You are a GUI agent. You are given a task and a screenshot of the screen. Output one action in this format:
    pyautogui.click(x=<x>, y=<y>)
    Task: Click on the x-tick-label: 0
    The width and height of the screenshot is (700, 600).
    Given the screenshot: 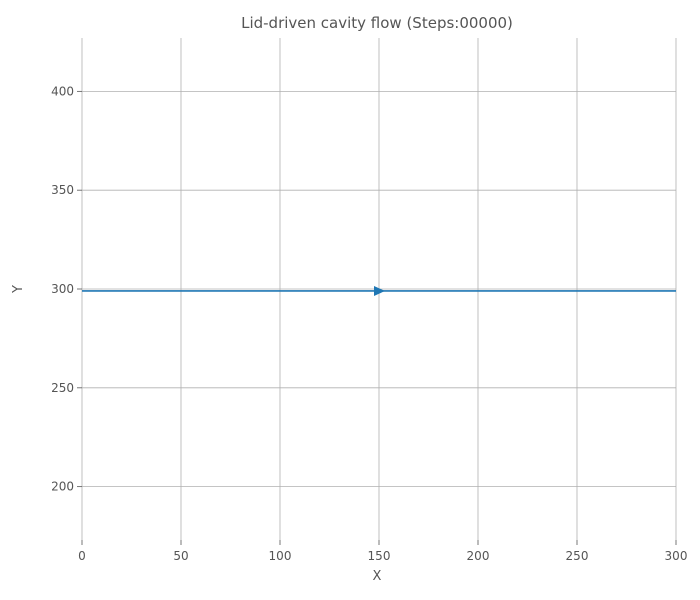 What is the action you would take?
    pyautogui.click(x=82, y=556)
    